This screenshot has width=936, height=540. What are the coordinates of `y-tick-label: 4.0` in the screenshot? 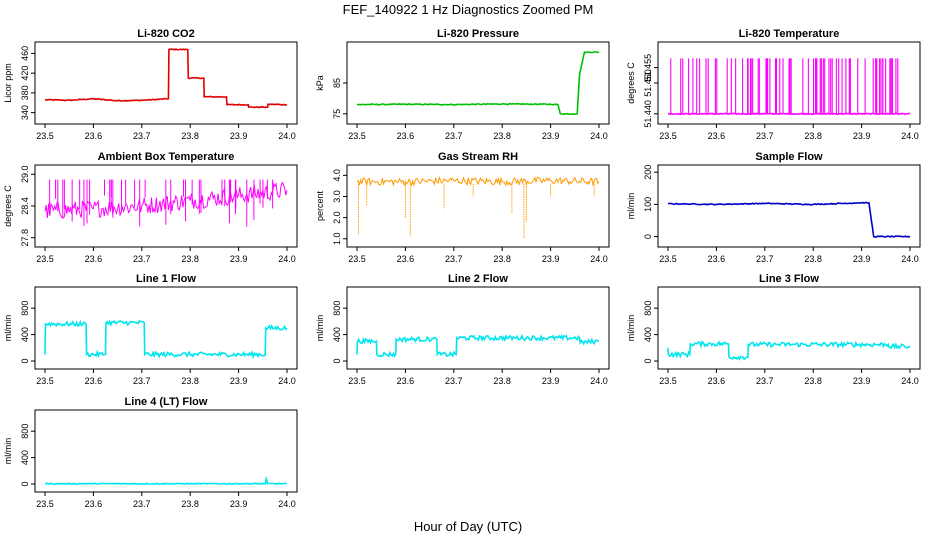 It's located at (337, 175).